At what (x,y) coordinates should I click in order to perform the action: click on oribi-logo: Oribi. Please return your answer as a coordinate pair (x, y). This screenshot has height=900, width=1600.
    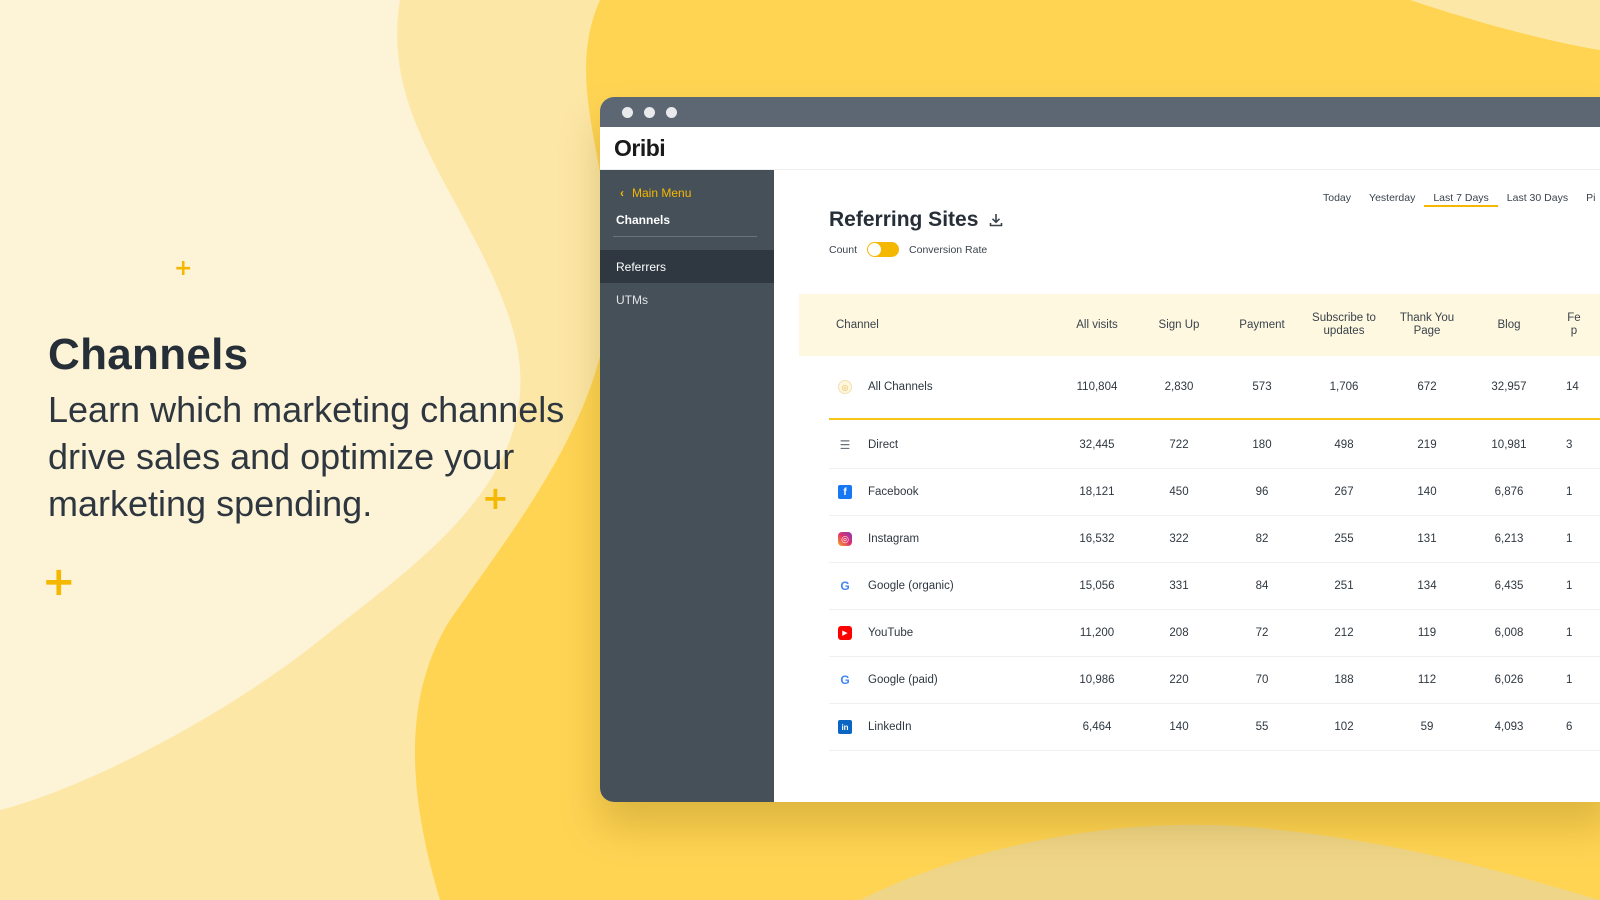
    Looking at the image, I should click on (640, 147).